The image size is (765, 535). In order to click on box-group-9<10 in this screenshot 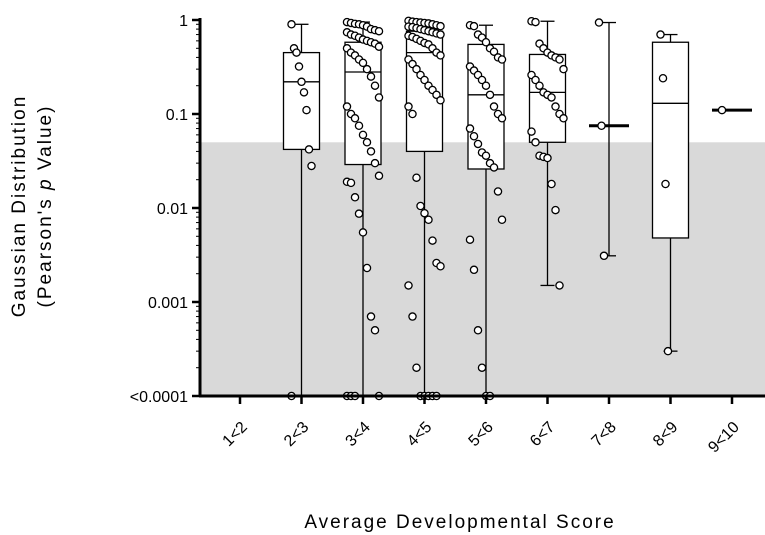, I will do `click(732, 110)`.